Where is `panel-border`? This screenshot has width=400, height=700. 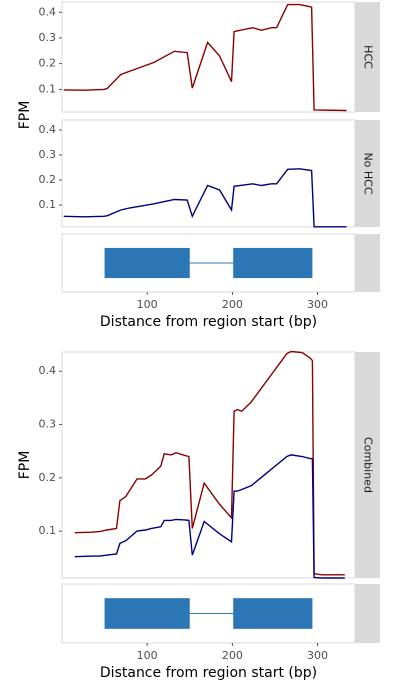
panel-border is located at coordinates (208, 57).